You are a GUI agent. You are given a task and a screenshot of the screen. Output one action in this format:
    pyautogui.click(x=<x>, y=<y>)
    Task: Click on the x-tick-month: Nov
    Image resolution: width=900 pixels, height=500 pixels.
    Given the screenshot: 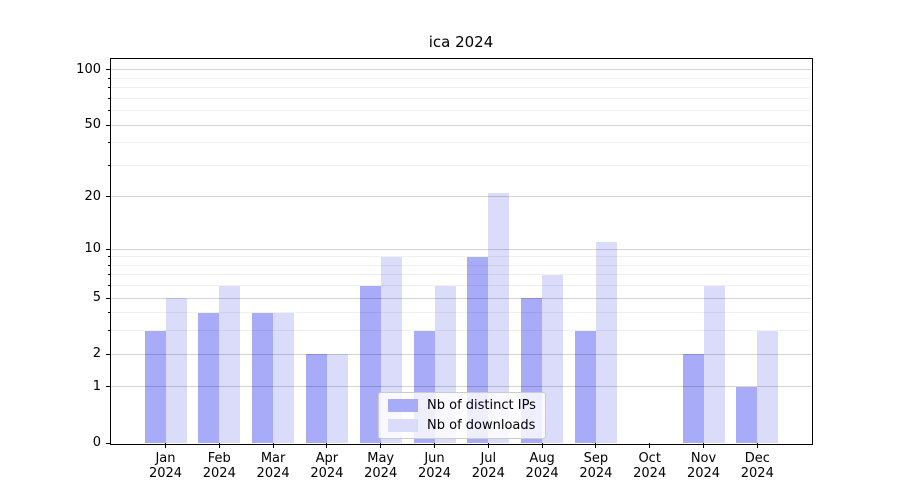 What is the action you would take?
    pyautogui.click(x=703, y=458)
    